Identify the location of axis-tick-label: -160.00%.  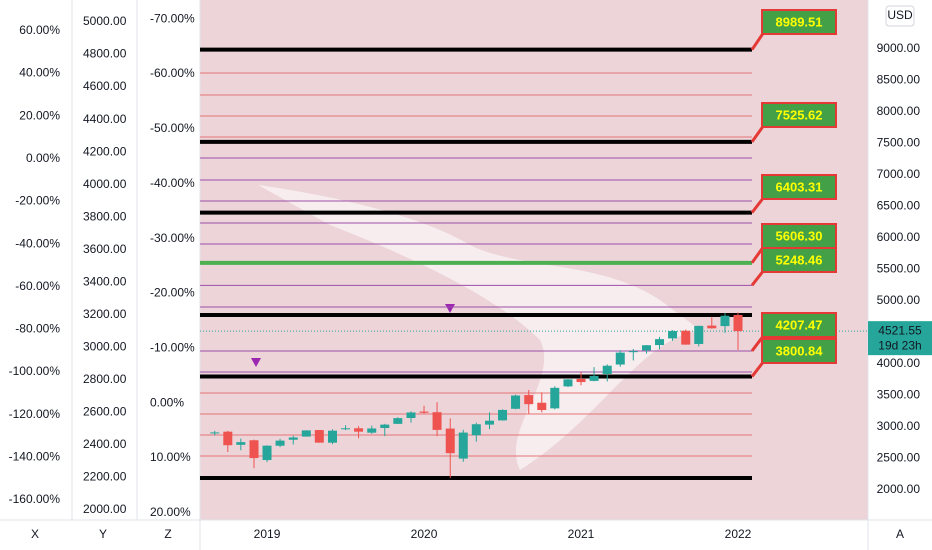
(35, 499).